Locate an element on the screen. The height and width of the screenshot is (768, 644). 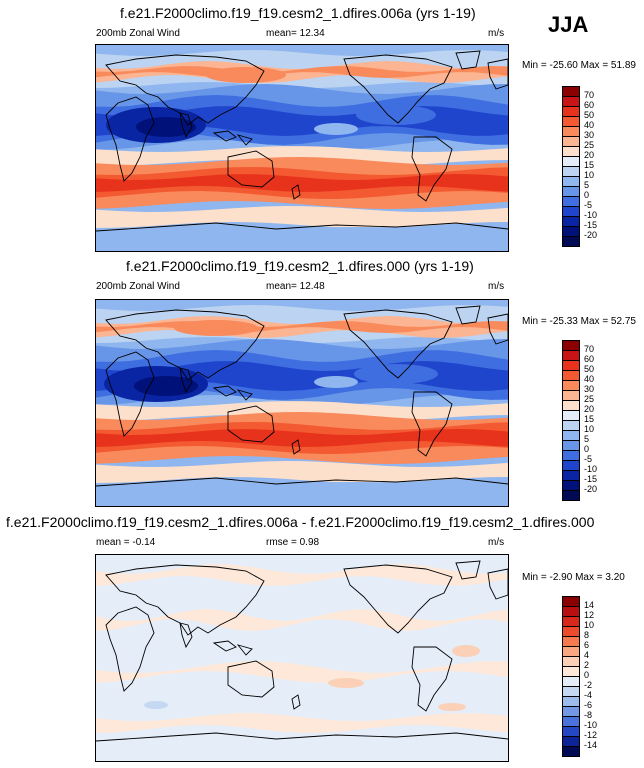
colorbar-tick-label: -6 is located at coordinates (588, 705).